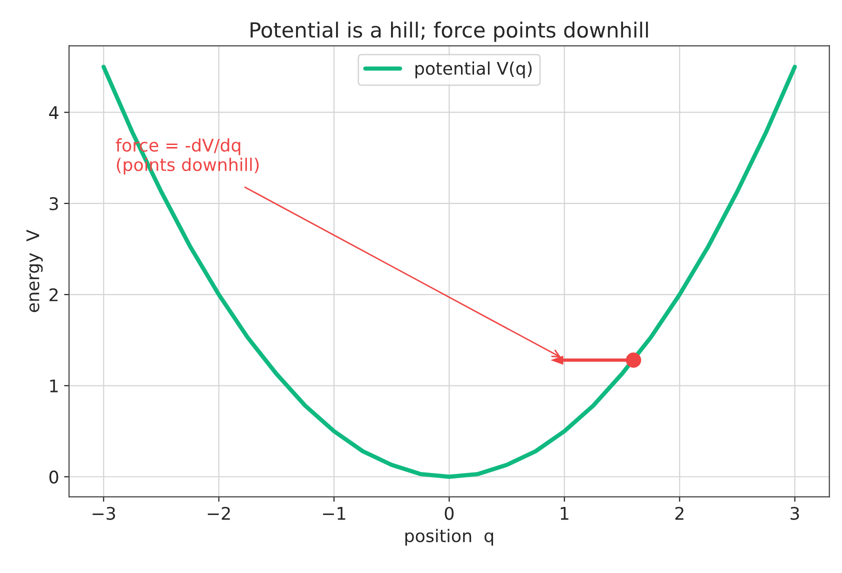 This screenshot has width=842, height=573. I want to click on x-tick-label: −3, so click(104, 513).